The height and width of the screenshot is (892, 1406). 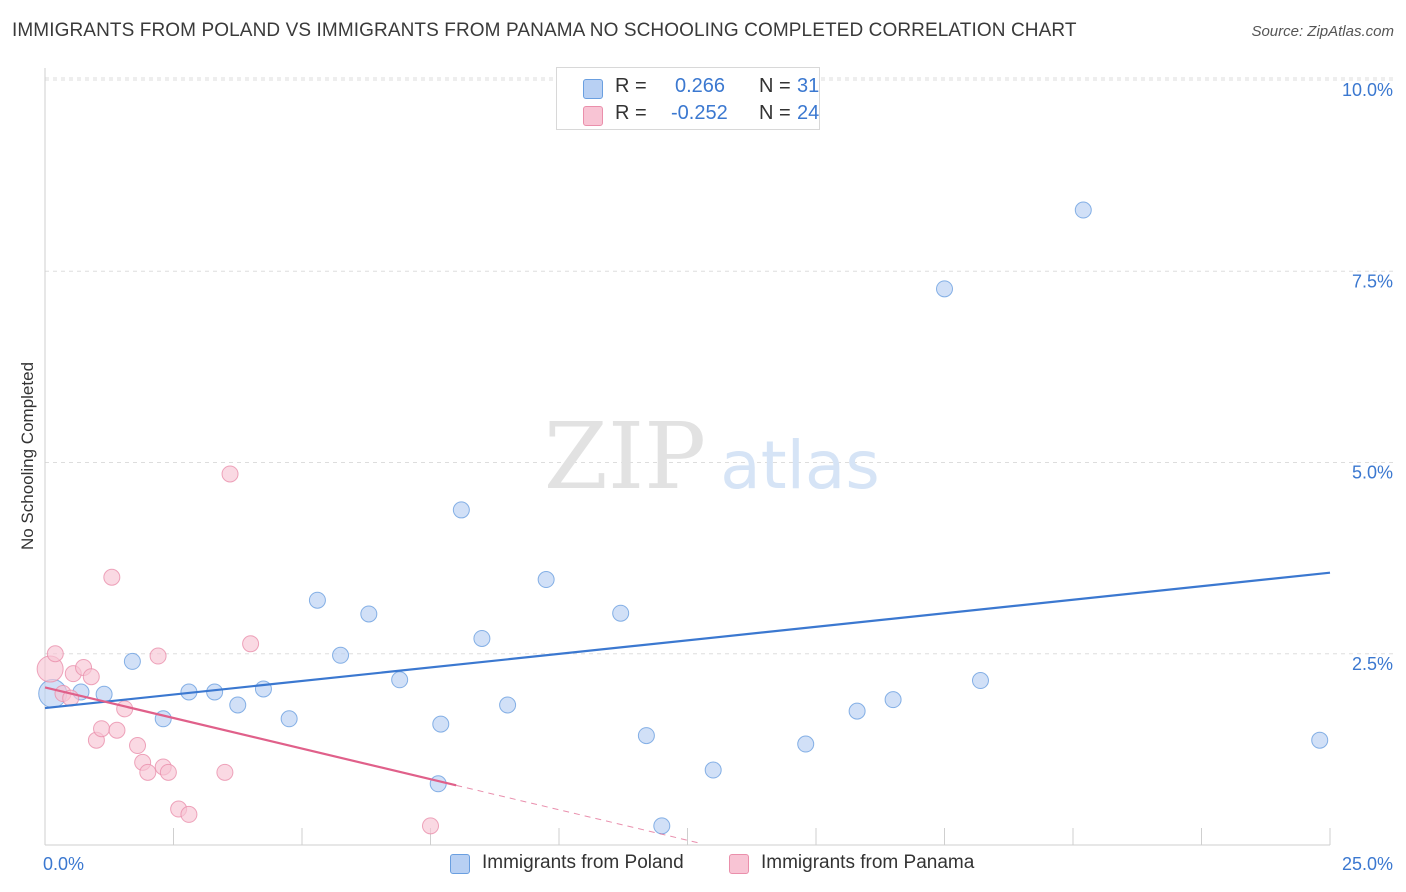 I want to click on x-tick-label: 0.0%, so click(x=63, y=864).